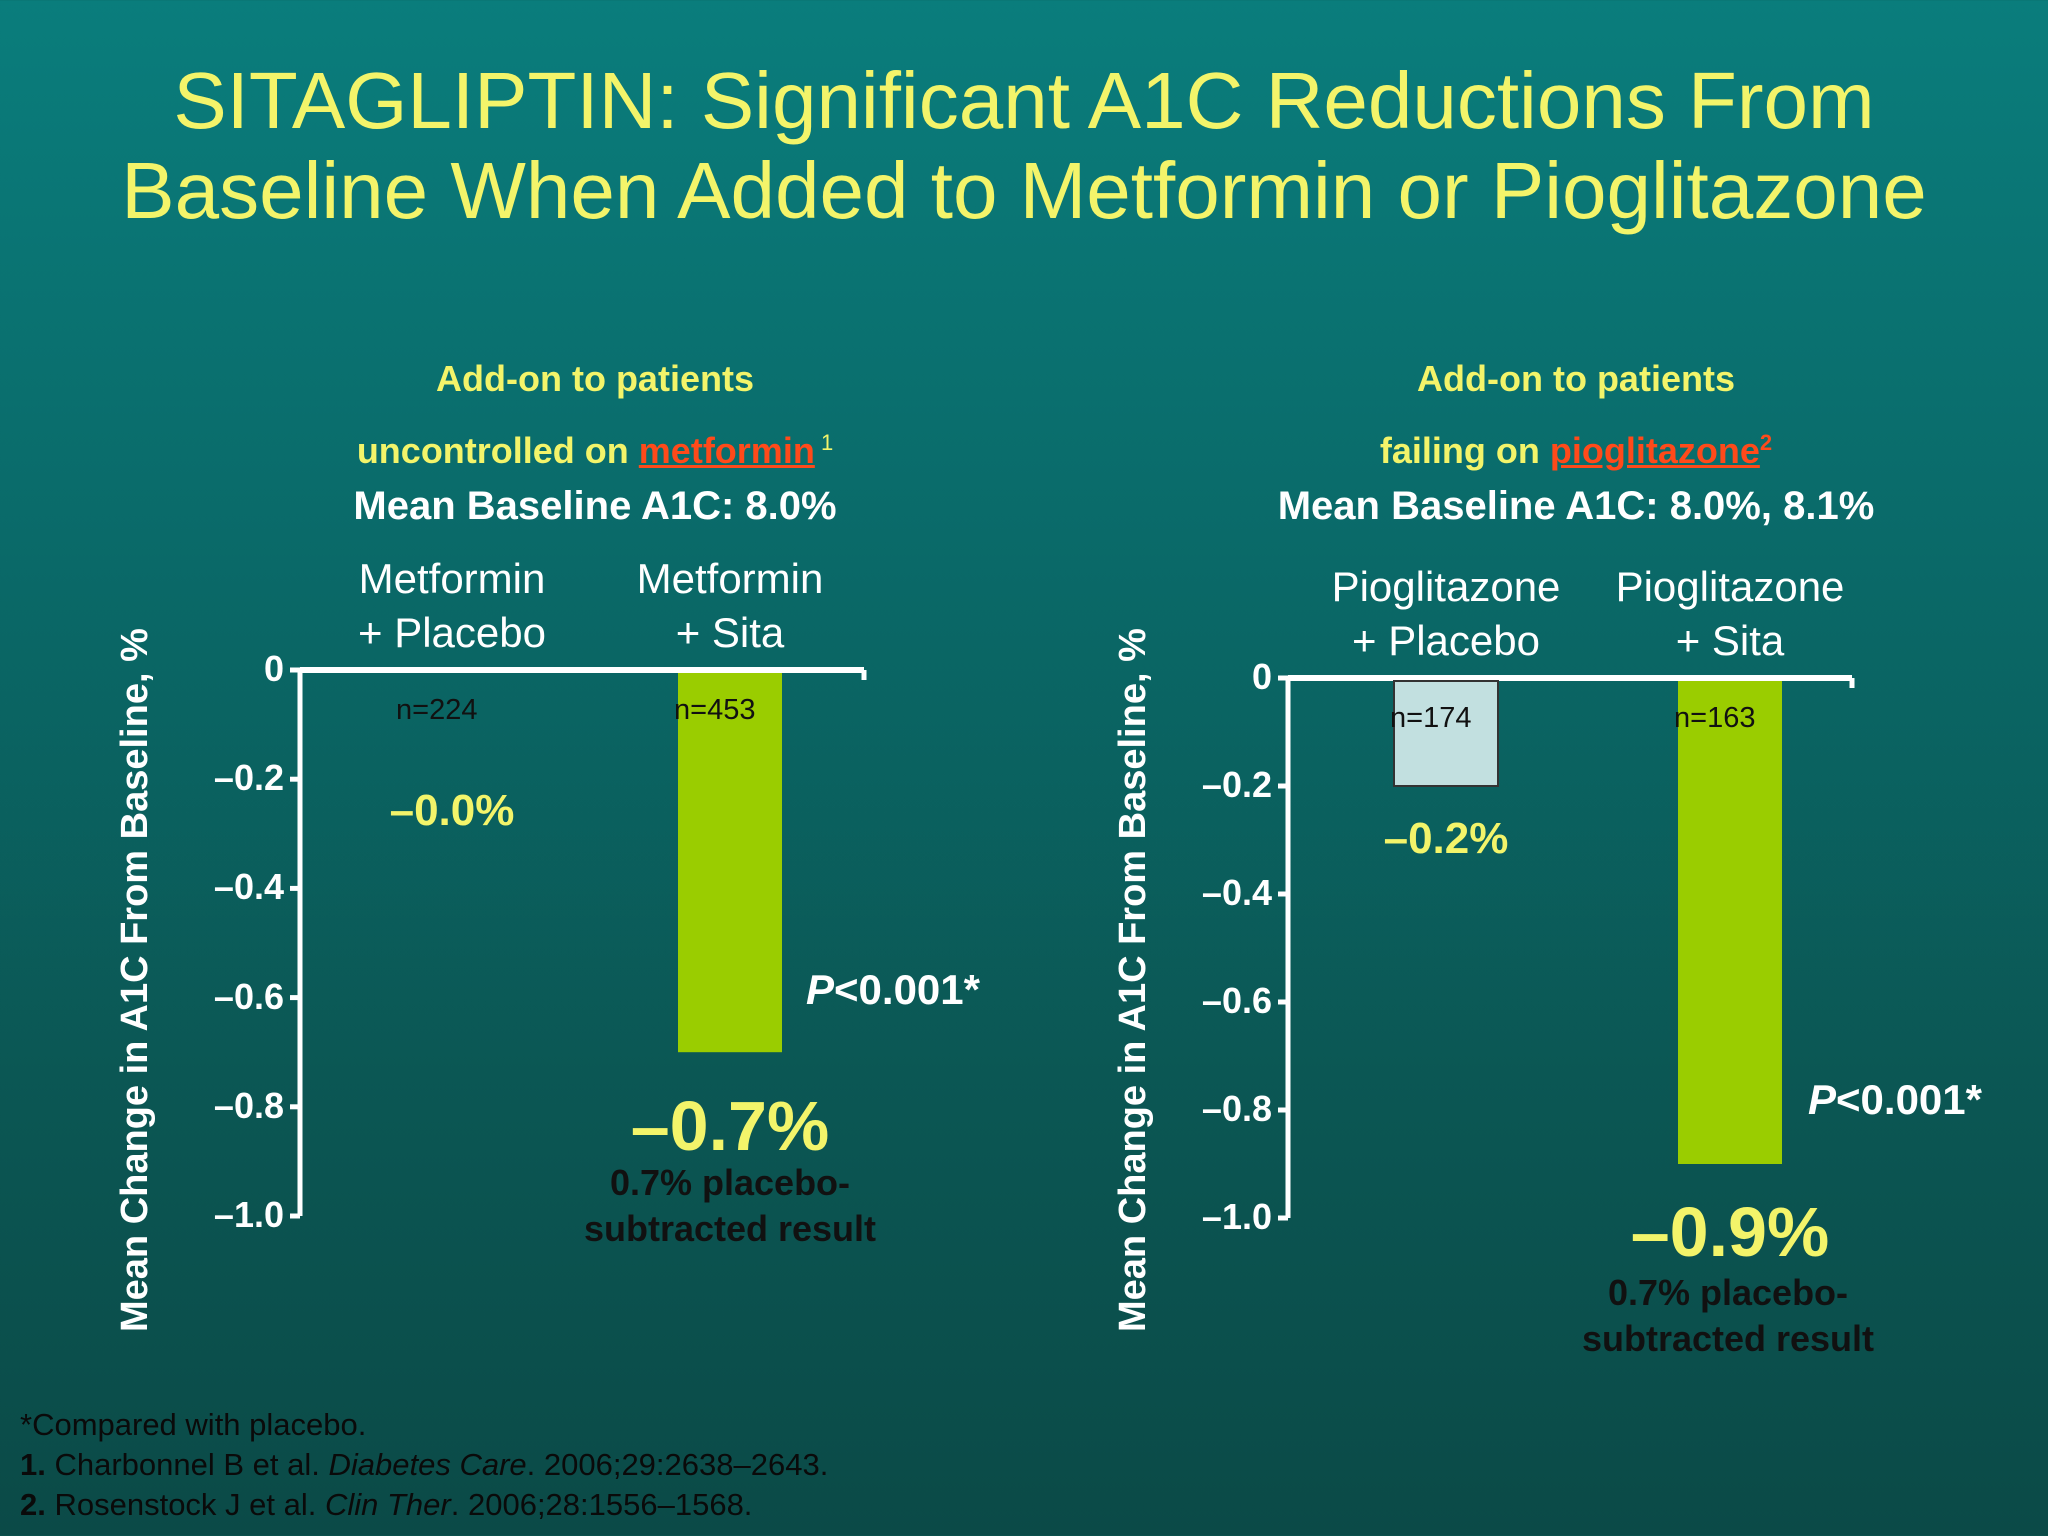 The image size is (2048, 1536). I want to click on panel-heading-2: failing on pioglitazone2, so click(1562, 451).